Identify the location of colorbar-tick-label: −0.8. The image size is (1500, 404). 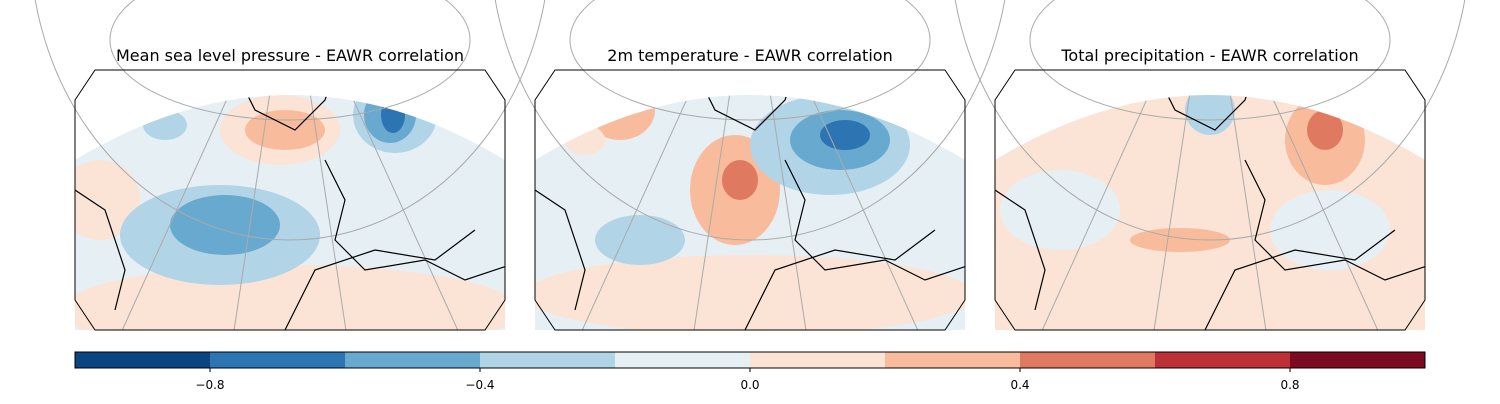
(209, 385).